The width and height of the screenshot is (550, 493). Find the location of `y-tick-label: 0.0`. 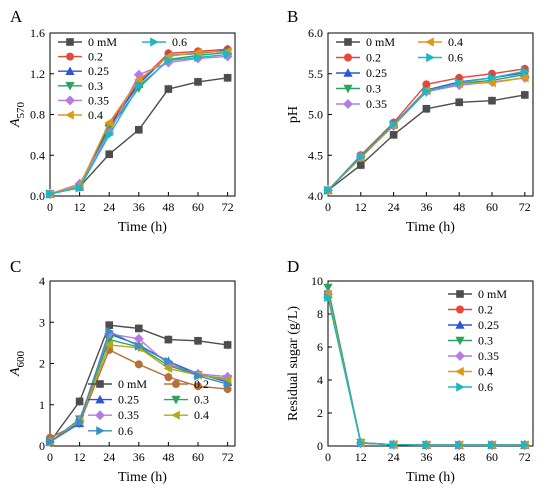

y-tick-label: 0.0 is located at coordinates (37, 196).